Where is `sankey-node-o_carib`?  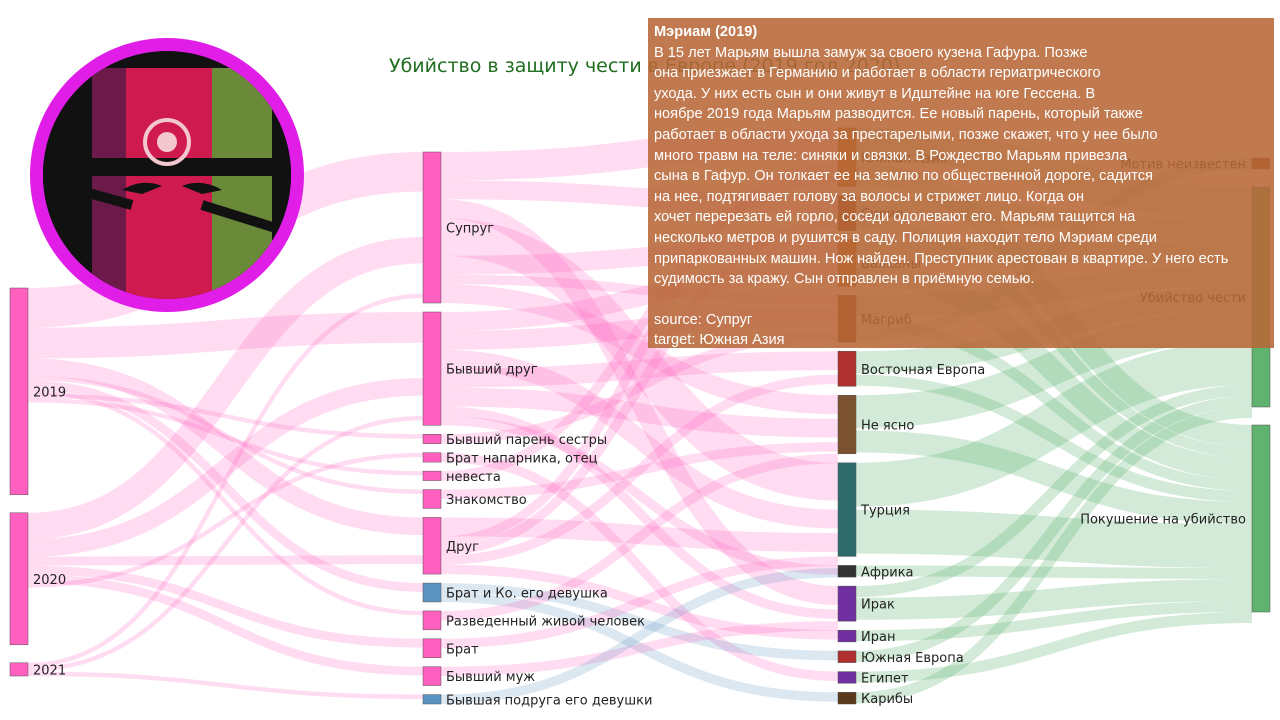 sankey-node-o_carib is located at coordinates (847, 698).